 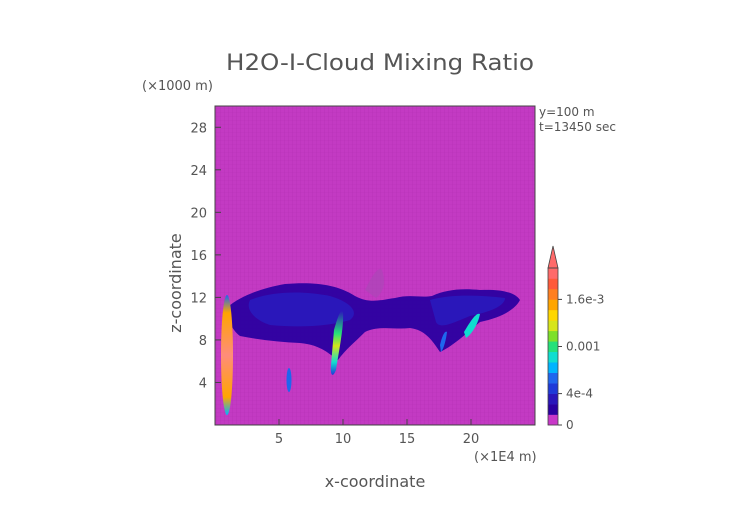 I want to click on upper-faint-region, so click(x=374, y=283).